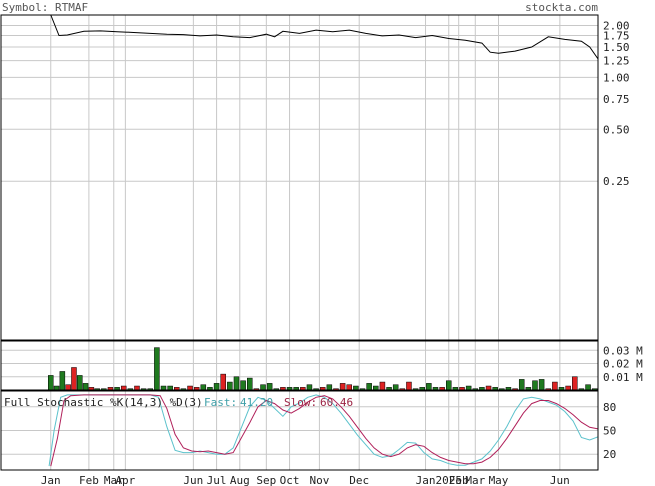 The height and width of the screenshot is (486, 655). I want to click on stochastic-fast-line, so click(323, 430).